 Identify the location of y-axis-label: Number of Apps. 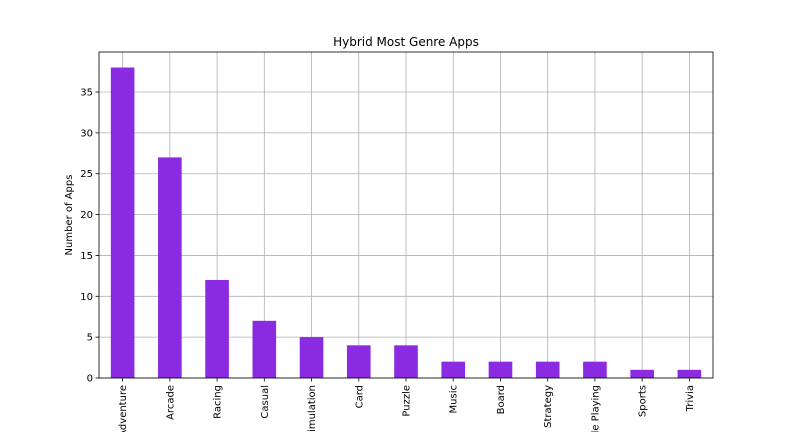
(69, 215).